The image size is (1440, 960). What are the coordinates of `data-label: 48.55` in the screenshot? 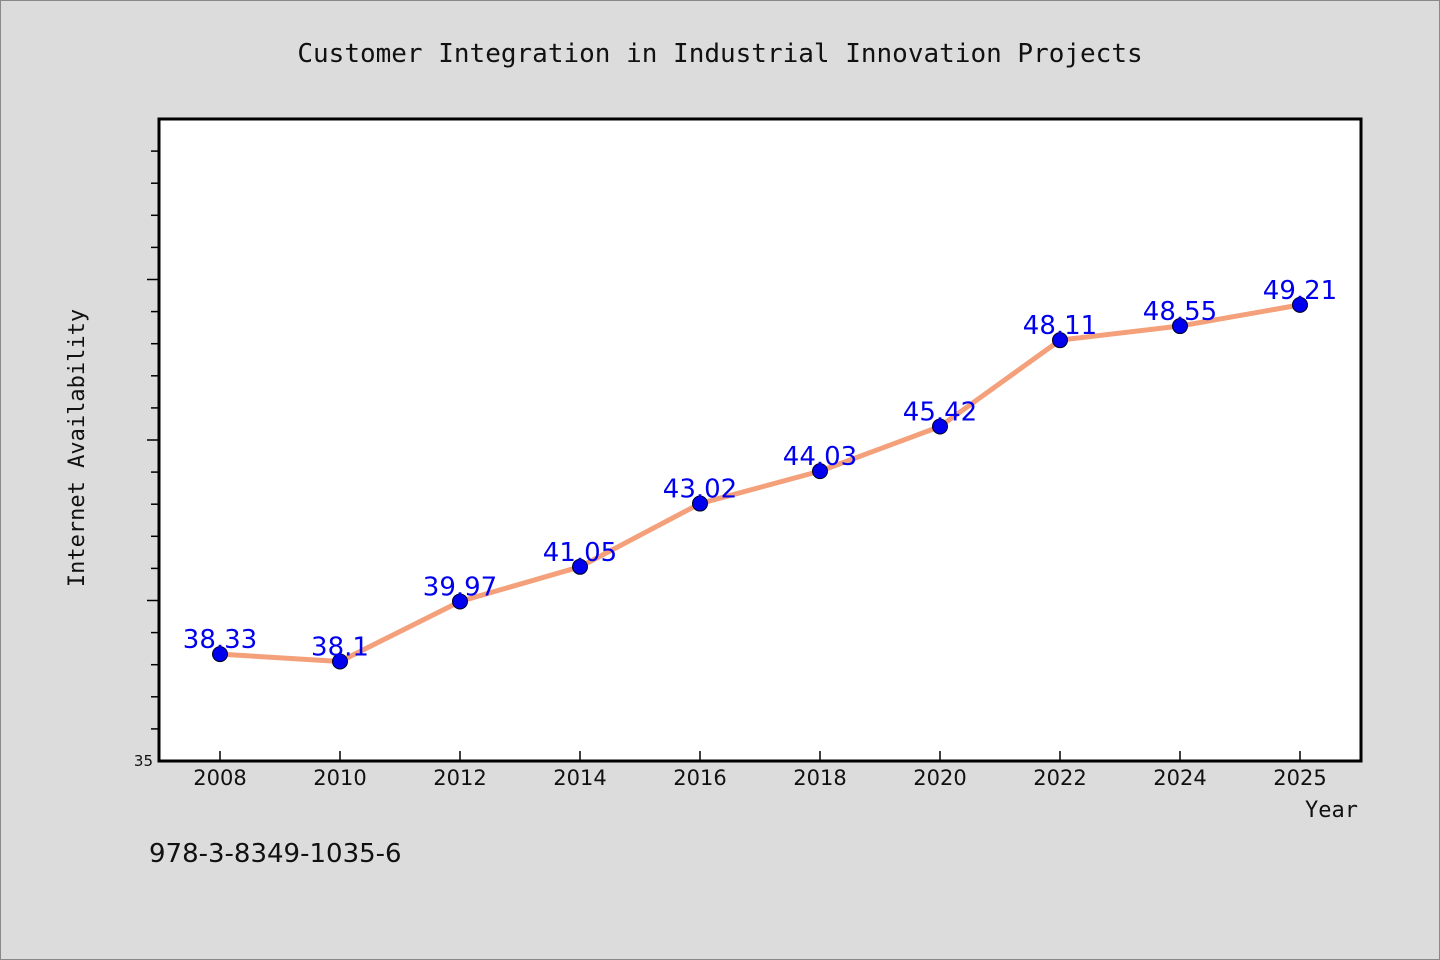 It's located at (1180, 312).